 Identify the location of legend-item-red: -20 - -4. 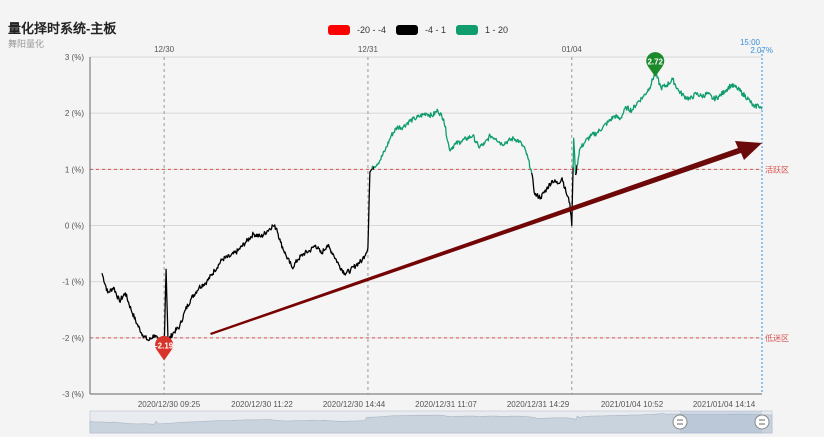
(357, 30).